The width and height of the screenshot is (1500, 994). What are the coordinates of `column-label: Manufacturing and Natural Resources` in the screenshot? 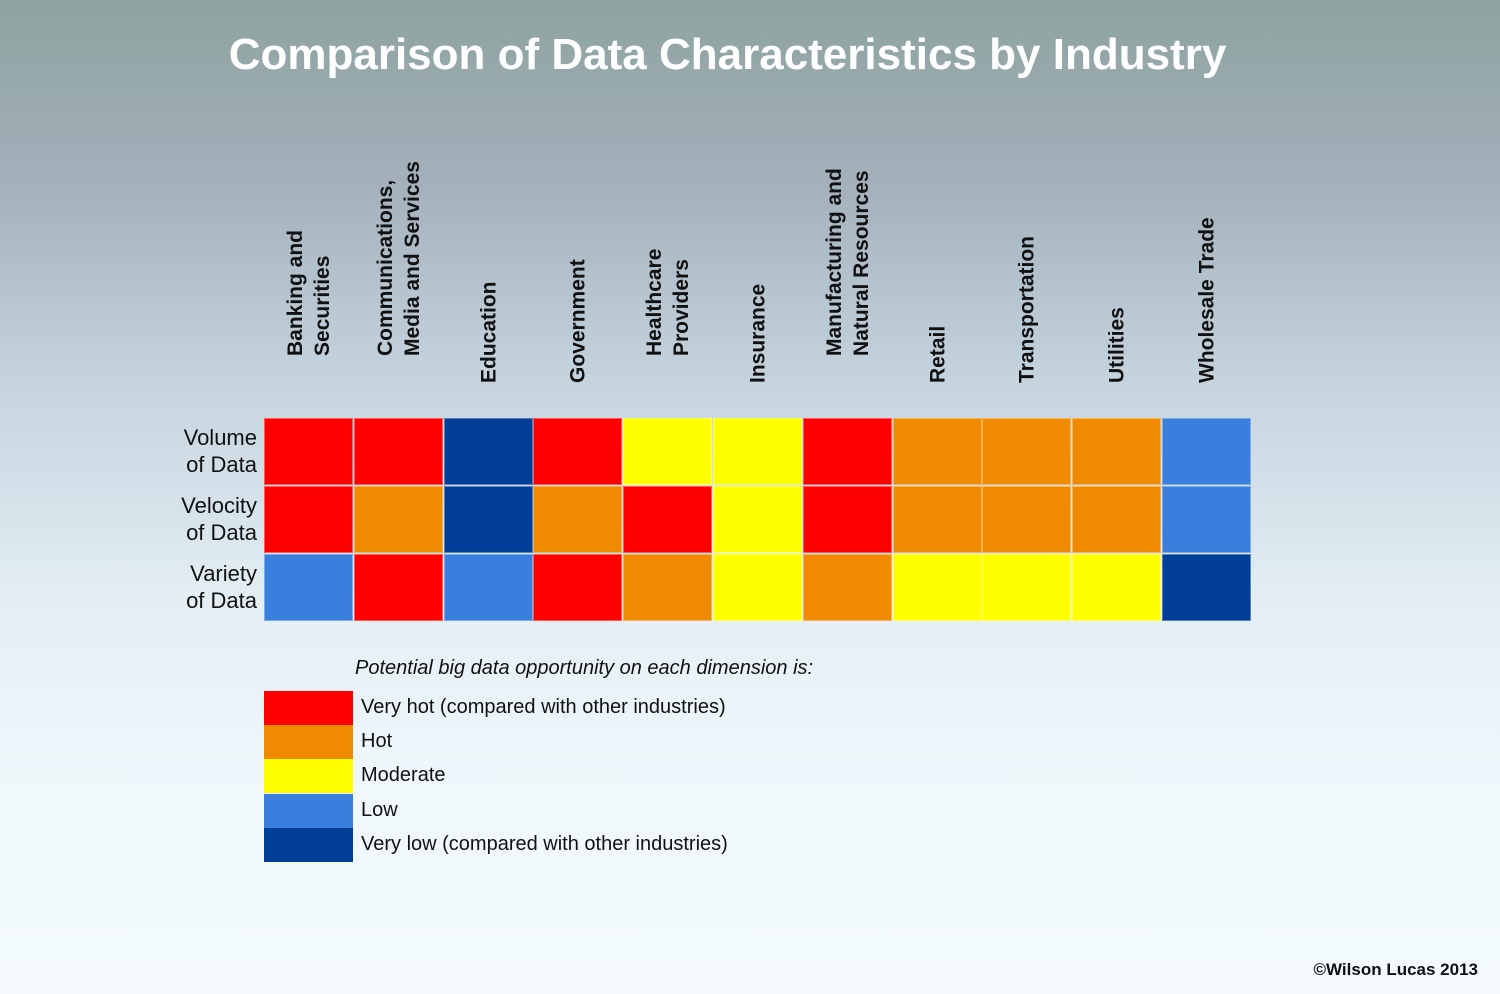 It's located at (848, 289).